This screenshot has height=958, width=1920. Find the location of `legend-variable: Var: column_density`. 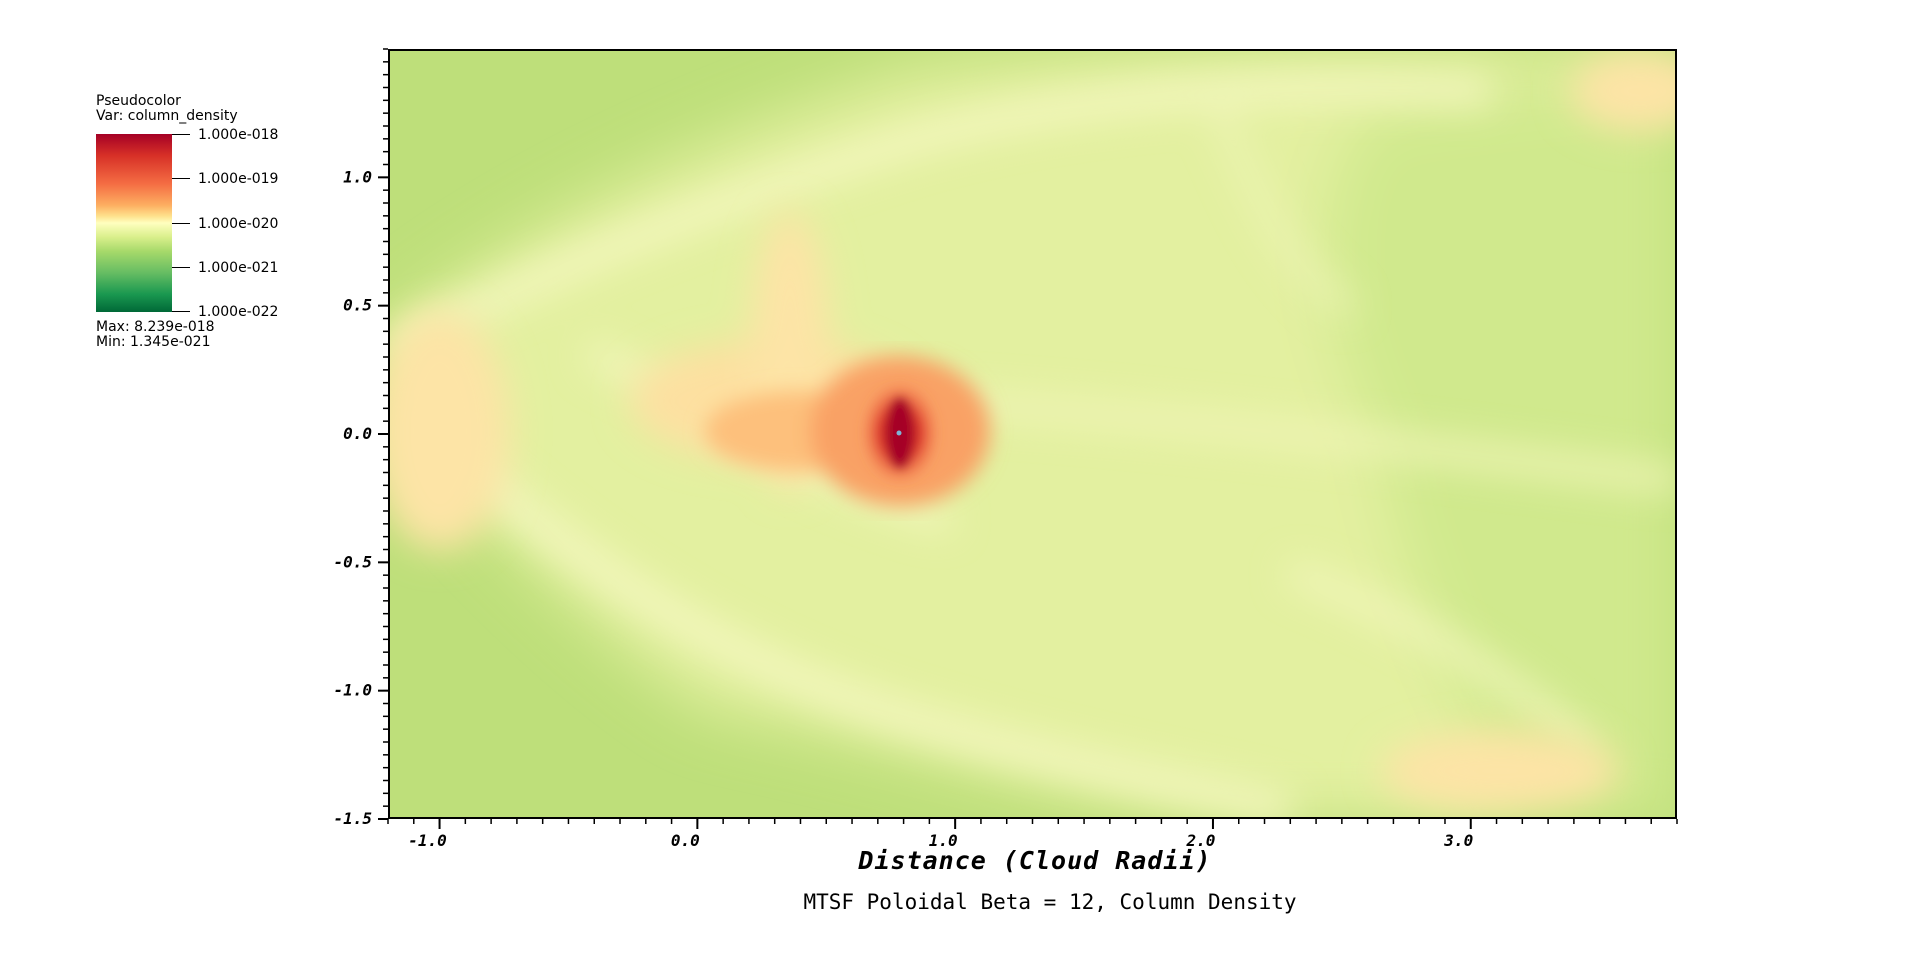

legend-variable: Var: column_density is located at coordinates (167, 116).